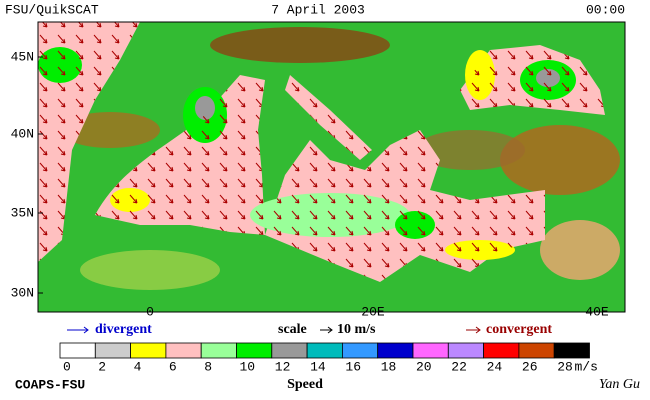 The width and height of the screenshot is (650, 400). Describe the element at coordinates (389, 366) in the screenshot. I see `colorbar-tick-label: 18` at that location.